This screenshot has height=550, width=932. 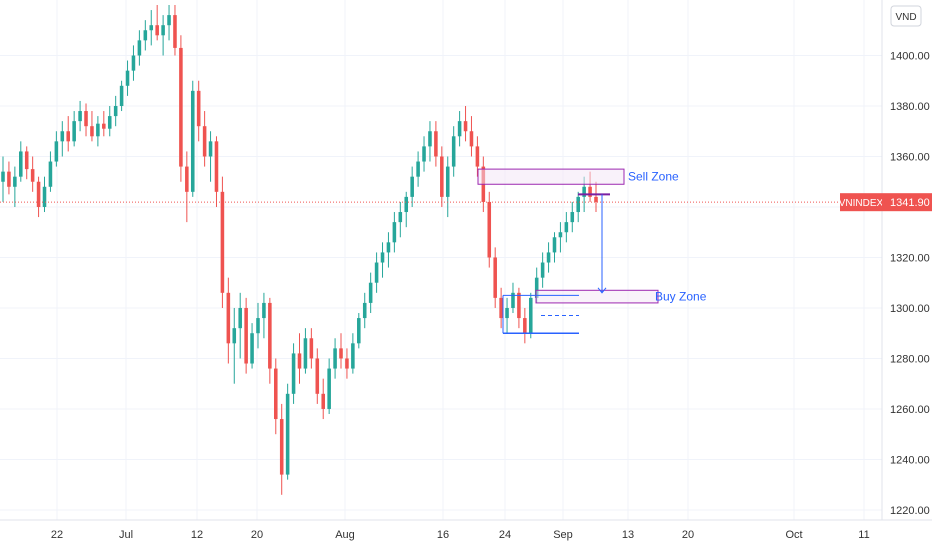 I want to click on price-tags: VNINDEX 1341.90, so click(x=885, y=202).